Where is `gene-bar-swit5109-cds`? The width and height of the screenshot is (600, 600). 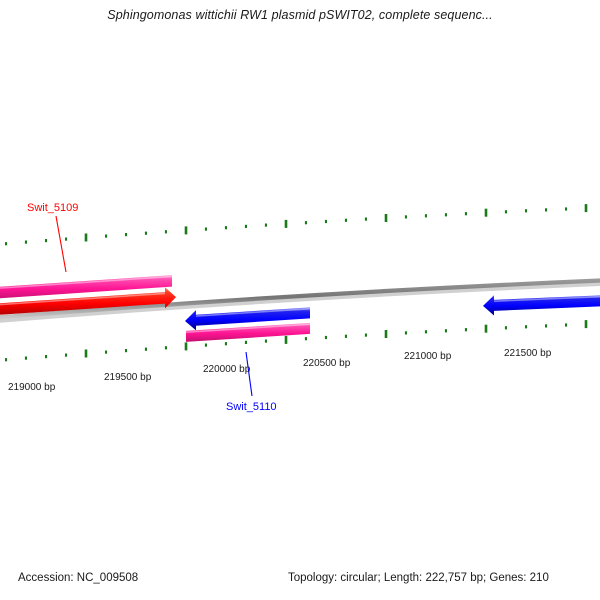
gene-bar-swit5109-cds is located at coordinates (88, 301).